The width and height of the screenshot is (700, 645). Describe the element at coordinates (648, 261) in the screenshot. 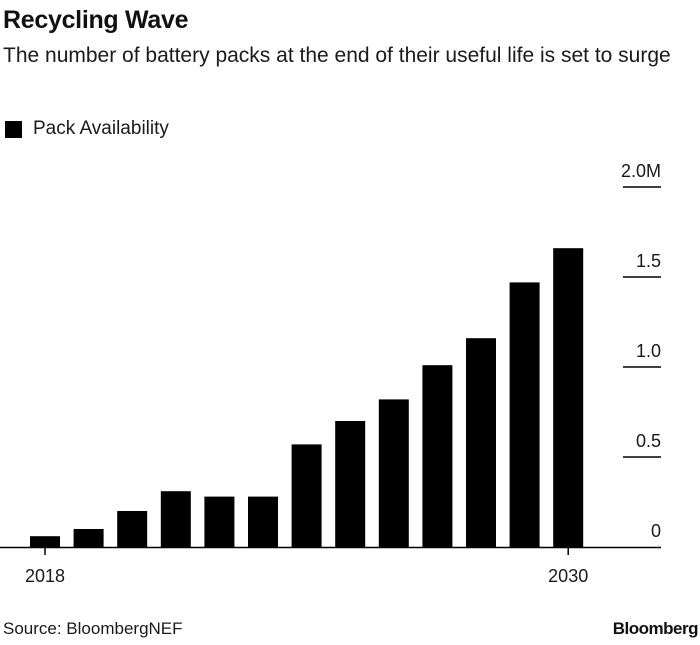

I see `y-tick-label-1.5: 1.5` at that location.